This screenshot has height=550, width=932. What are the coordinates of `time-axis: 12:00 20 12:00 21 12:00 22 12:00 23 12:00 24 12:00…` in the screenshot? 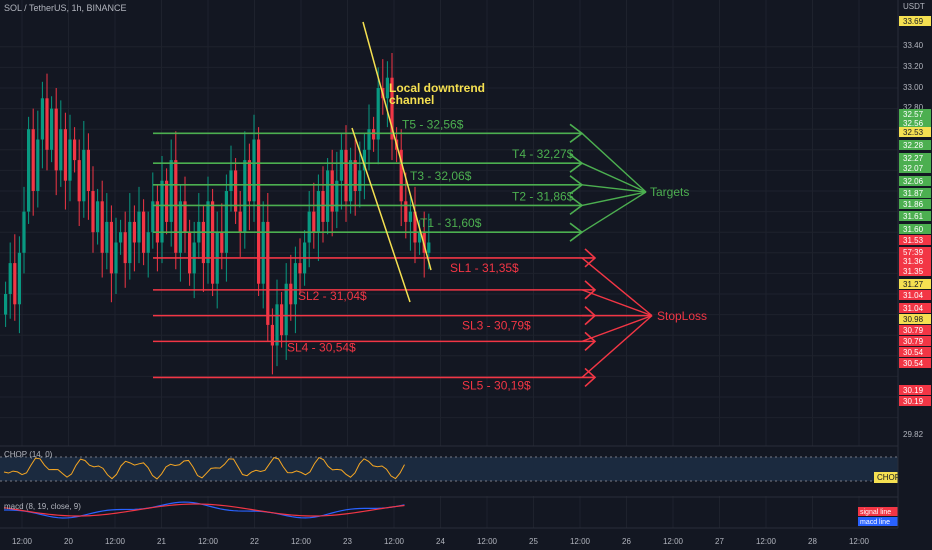 It's located at (449, 536).